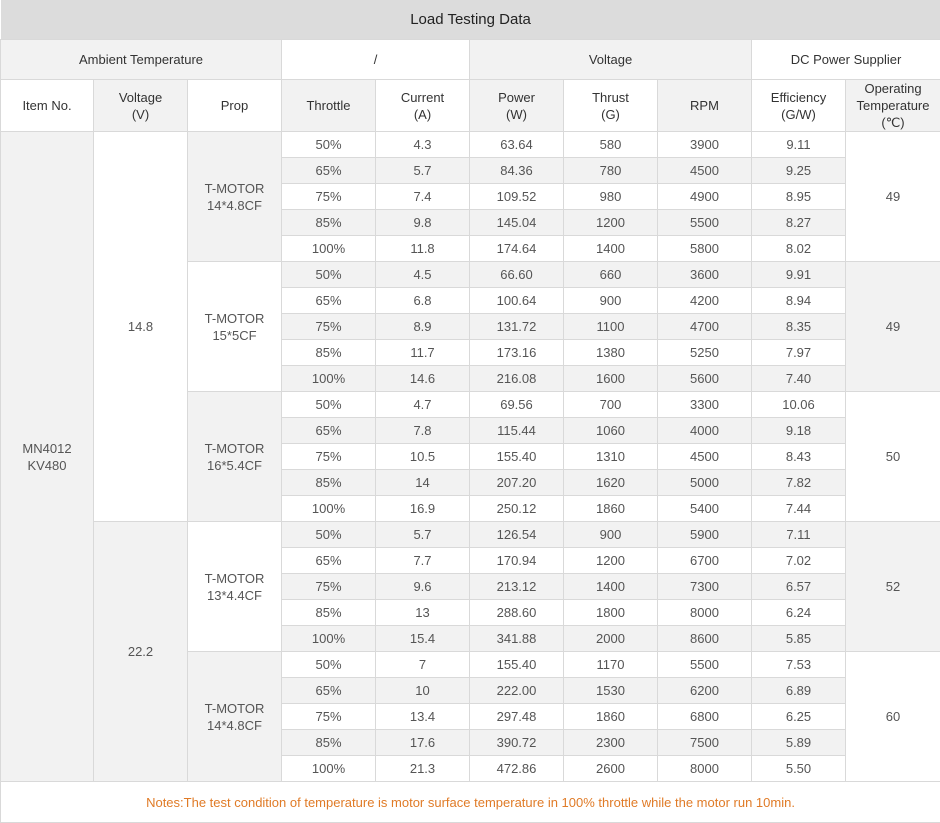  Describe the element at coordinates (704, 274) in the screenshot. I see `rpm-cell: 3600` at that location.